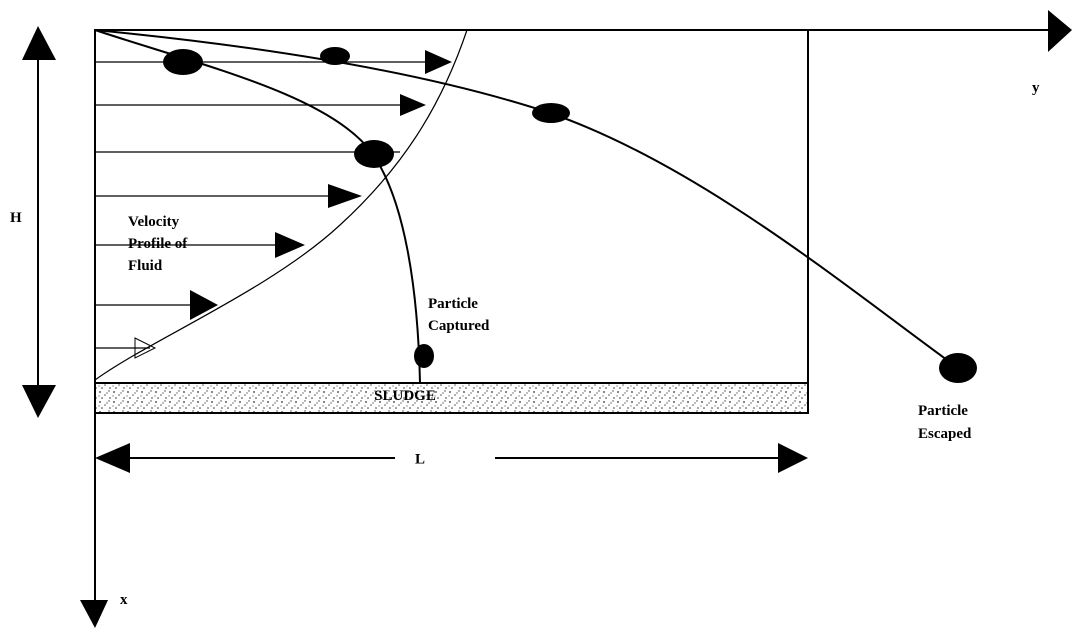 The height and width of the screenshot is (632, 1073). What do you see at coordinates (405, 396) in the screenshot?
I see `sludge-label: SLUDGE` at bounding box center [405, 396].